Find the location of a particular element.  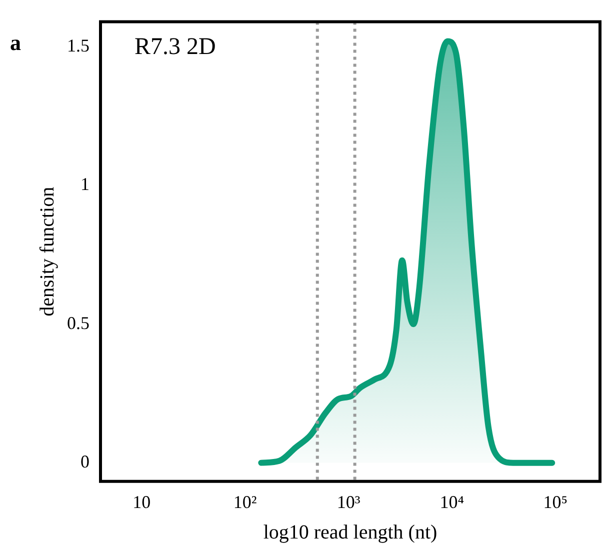

x-tick-label: 10 is located at coordinates (141, 502).